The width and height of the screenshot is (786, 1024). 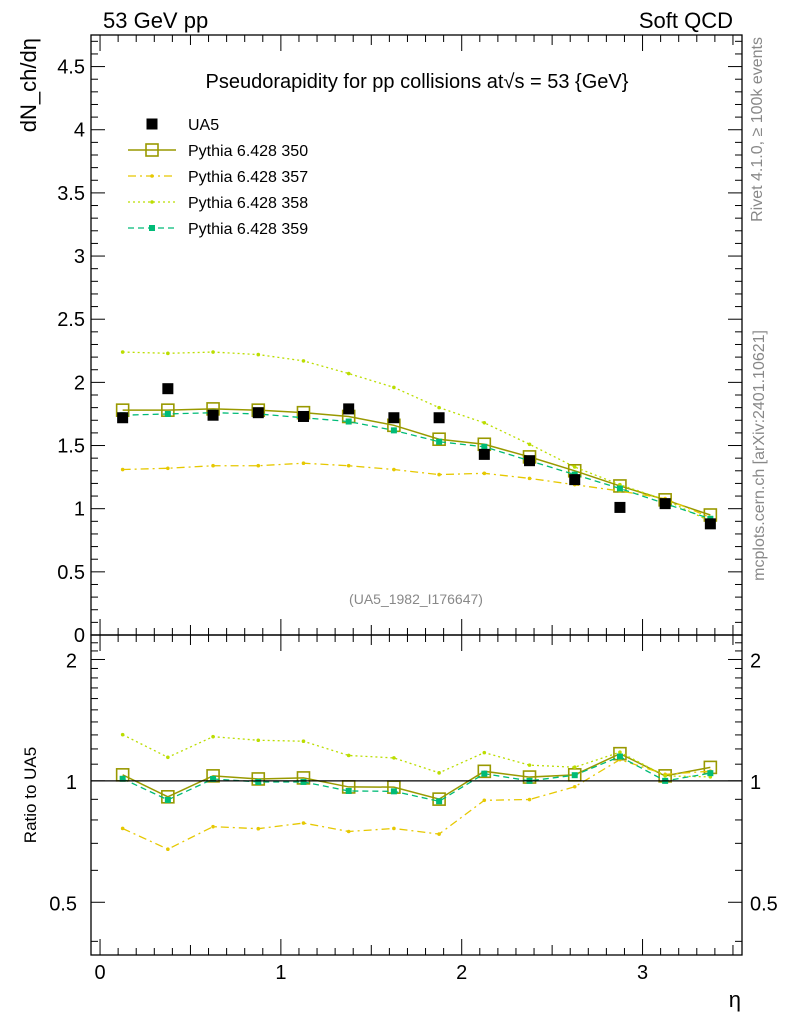 I want to click on series-ua5, so click(x=416, y=456).